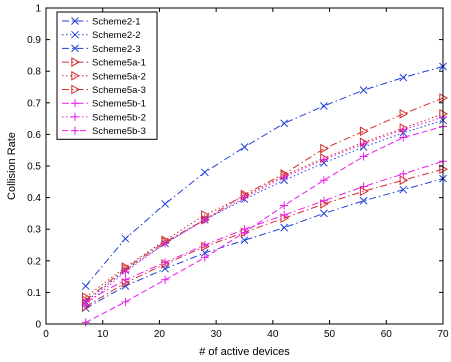  What do you see at coordinates (119, 131) in the screenshot?
I see `legend-label: Scheme5b-3` at bounding box center [119, 131].